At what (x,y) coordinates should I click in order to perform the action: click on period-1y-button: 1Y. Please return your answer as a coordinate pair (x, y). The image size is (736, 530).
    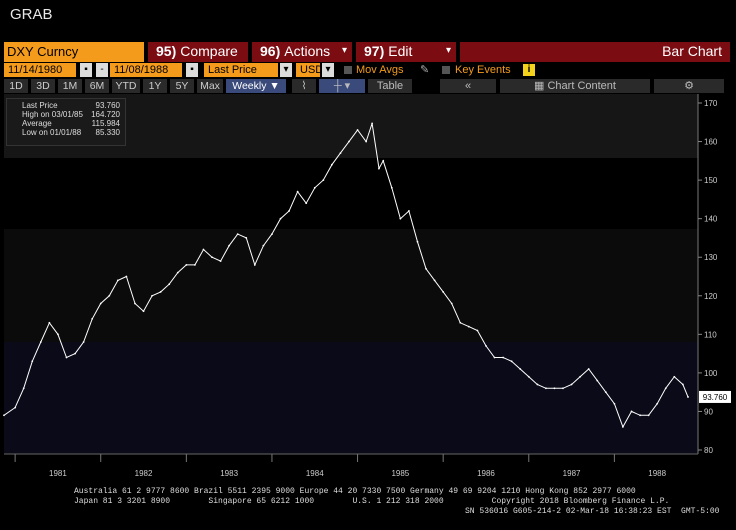
    Looking at the image, I should click on (155, 86).